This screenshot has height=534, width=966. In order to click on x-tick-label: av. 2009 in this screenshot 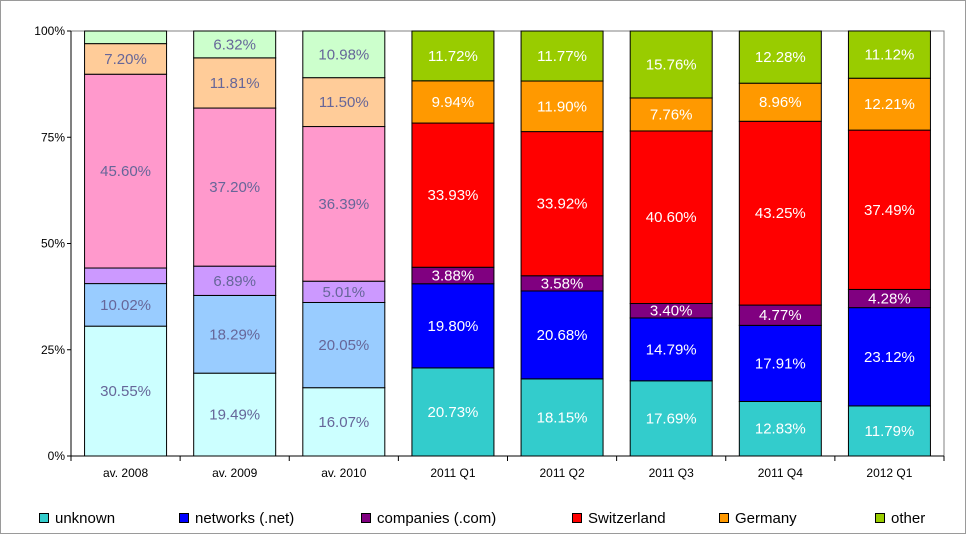, I will do `click(234, 473)`.